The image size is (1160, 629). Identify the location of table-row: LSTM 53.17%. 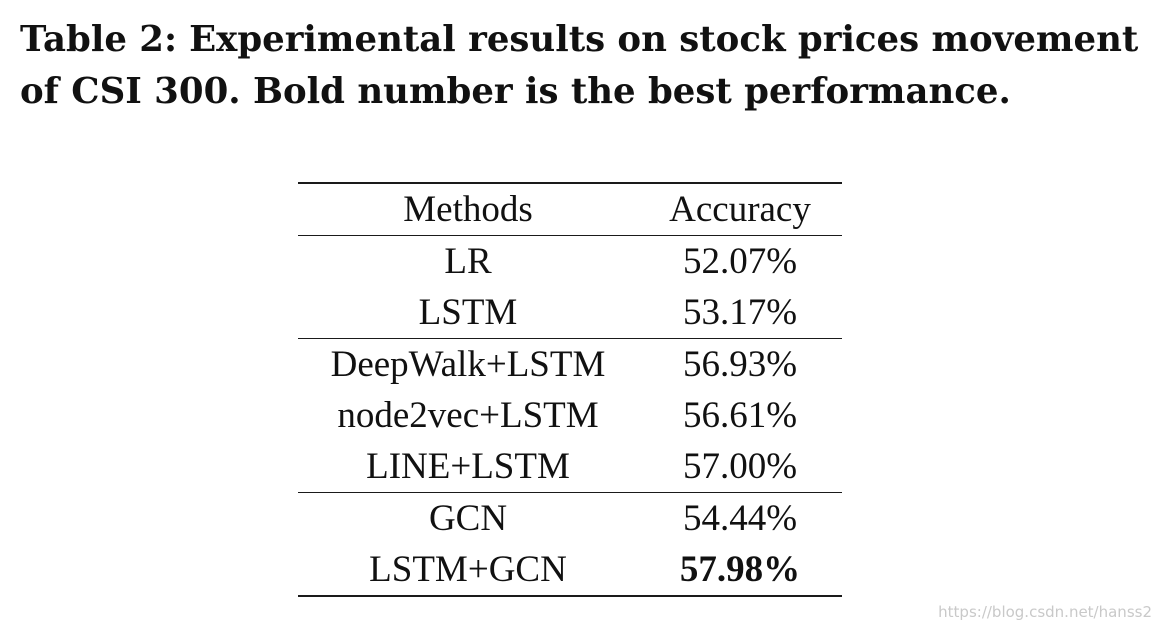
(570, 313).